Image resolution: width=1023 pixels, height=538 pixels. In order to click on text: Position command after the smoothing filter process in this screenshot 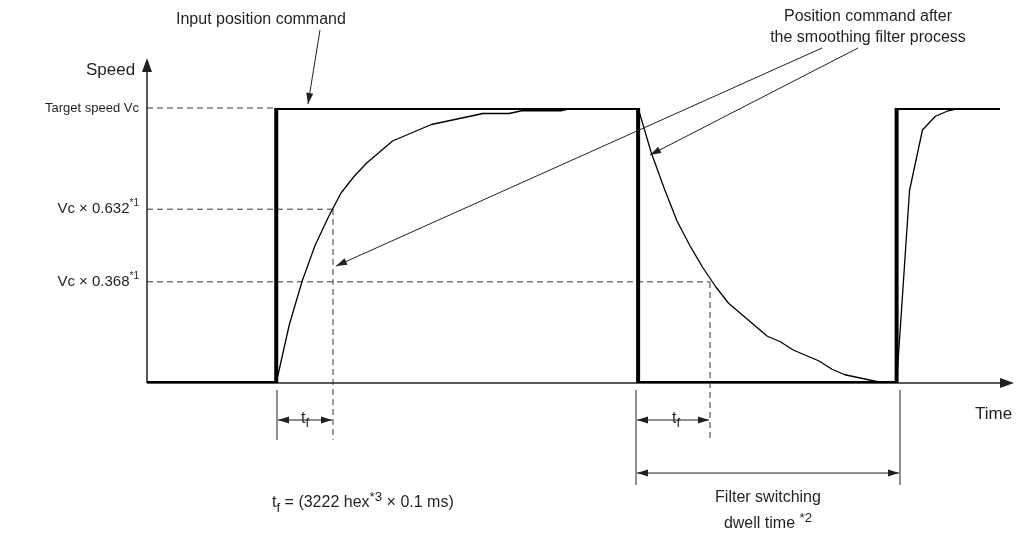, I will do `click(868, 26)`.